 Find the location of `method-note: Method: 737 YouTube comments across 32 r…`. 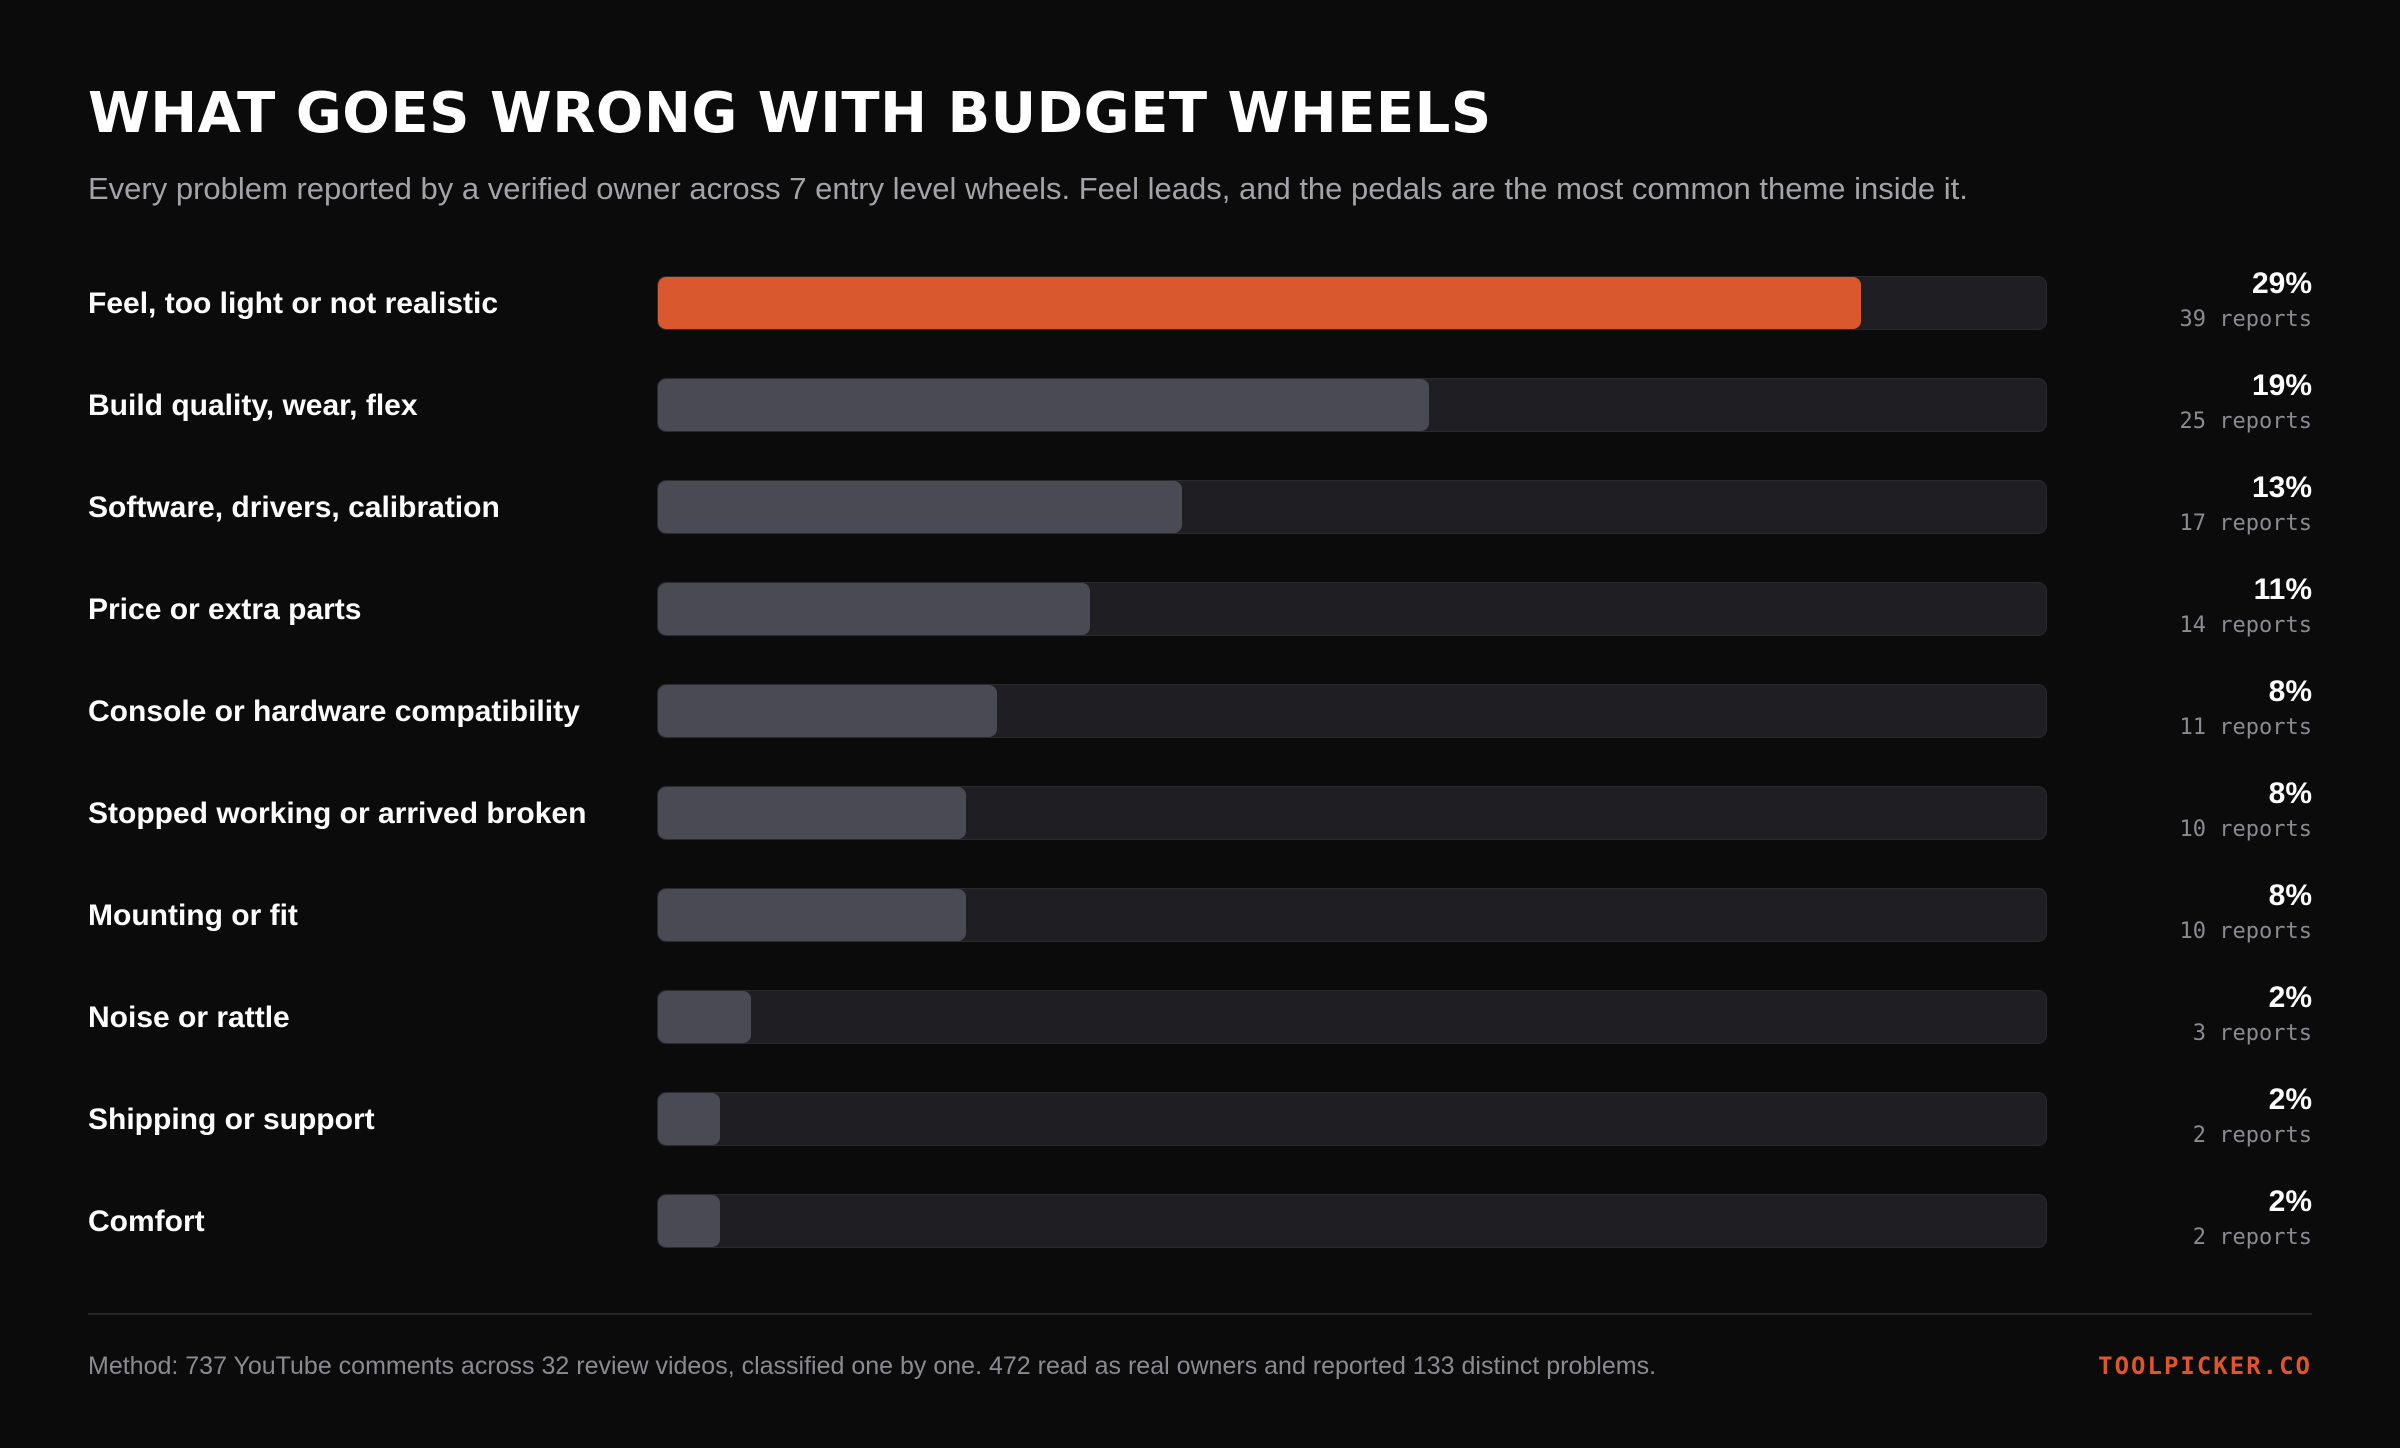

method-note: Method: 737 YouTube comments across 32 r… is located at coordinates (872, 1366).